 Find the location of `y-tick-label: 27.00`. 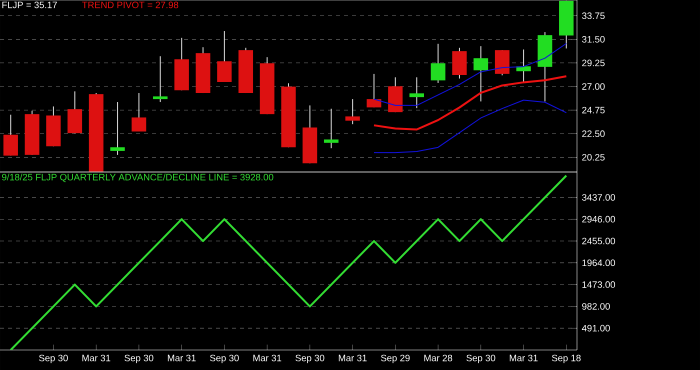

y-tick-label: 27.00 is located at coordinates (593, 86).